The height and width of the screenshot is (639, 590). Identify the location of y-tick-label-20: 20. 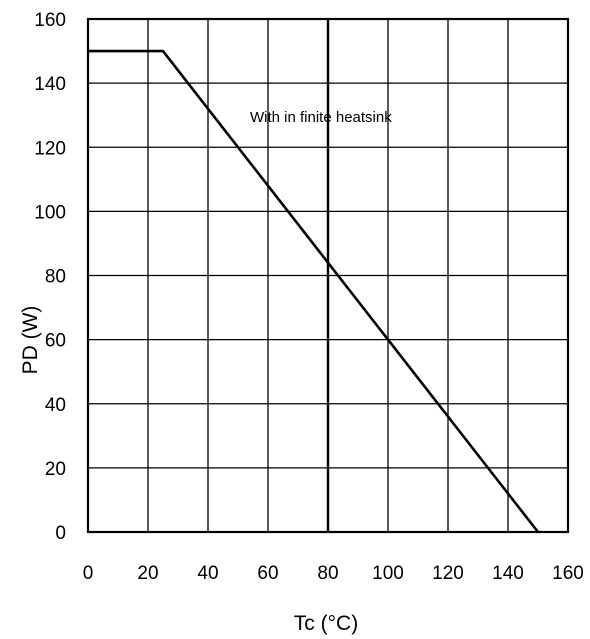
(55, 469).